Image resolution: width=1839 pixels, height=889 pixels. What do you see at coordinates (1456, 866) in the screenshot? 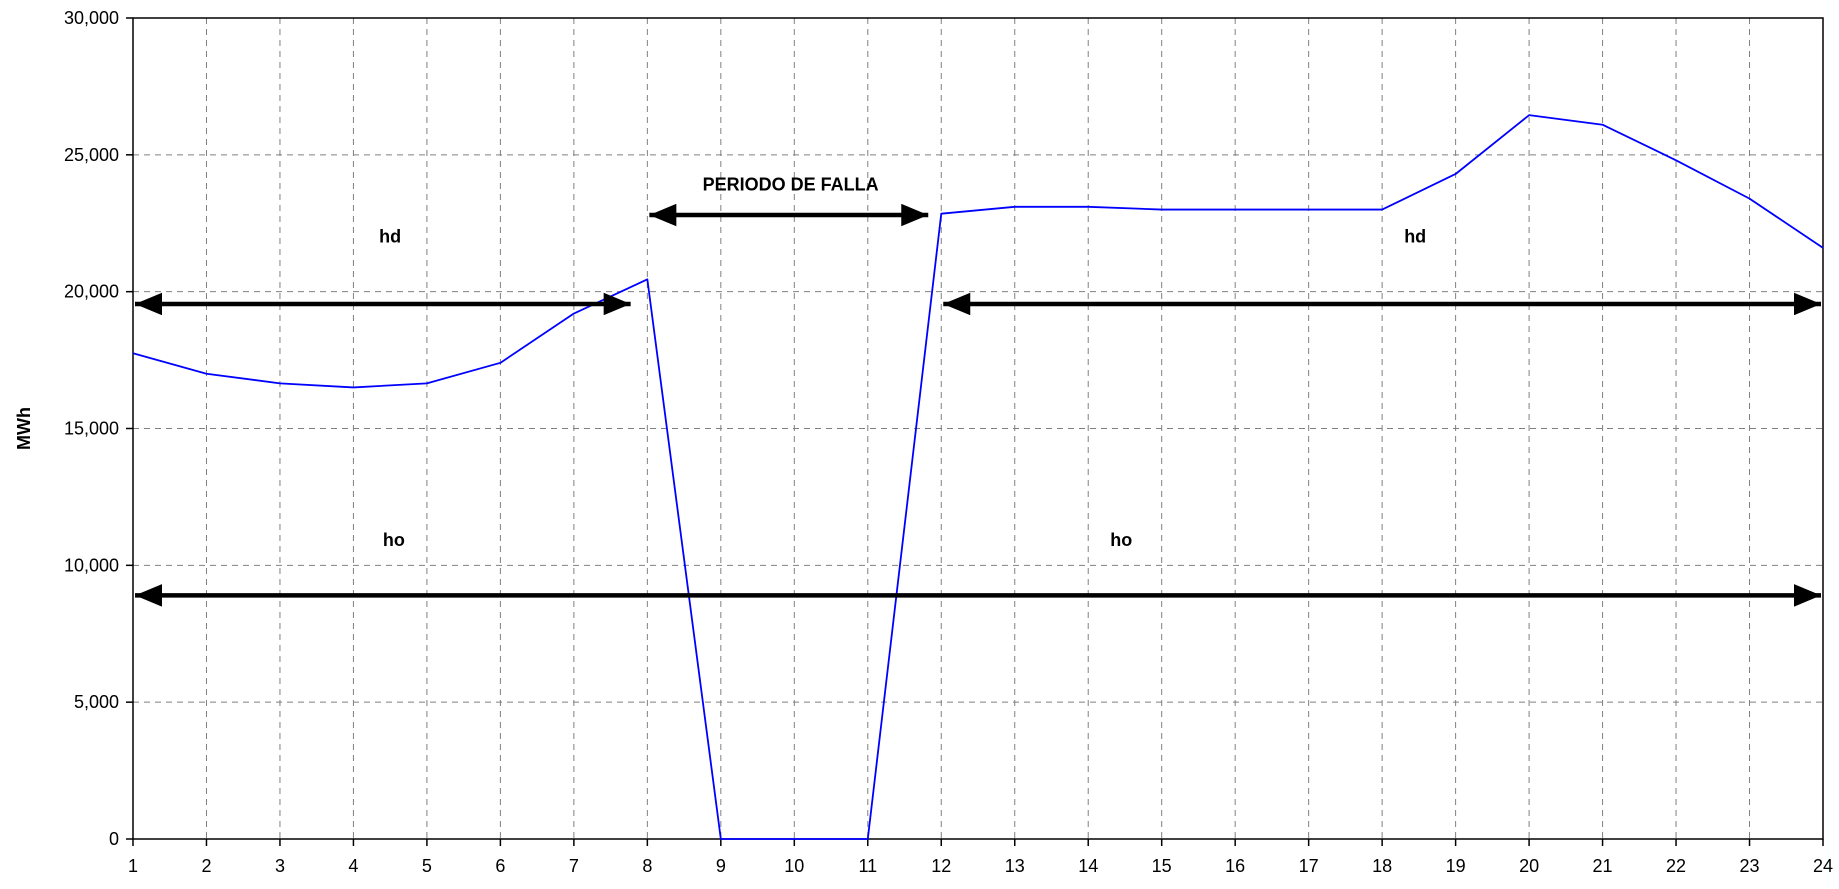
I see `x-tick-label: 19` at bounding box center [1456, 866].